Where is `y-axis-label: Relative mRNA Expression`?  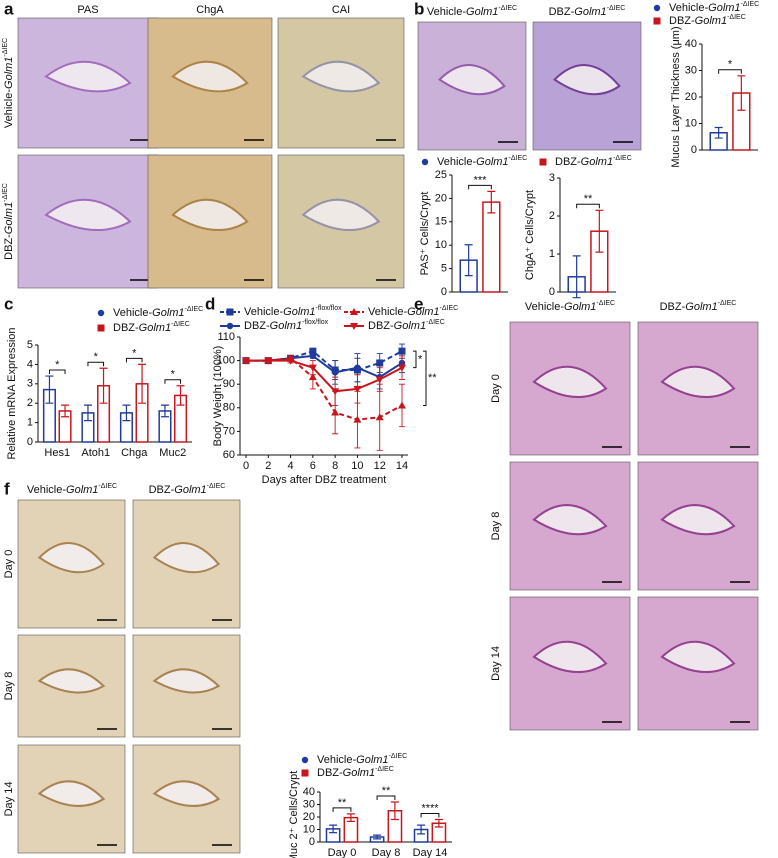 y-axis-label: Relative mRNA Expression is located at coordinates (12, 393).